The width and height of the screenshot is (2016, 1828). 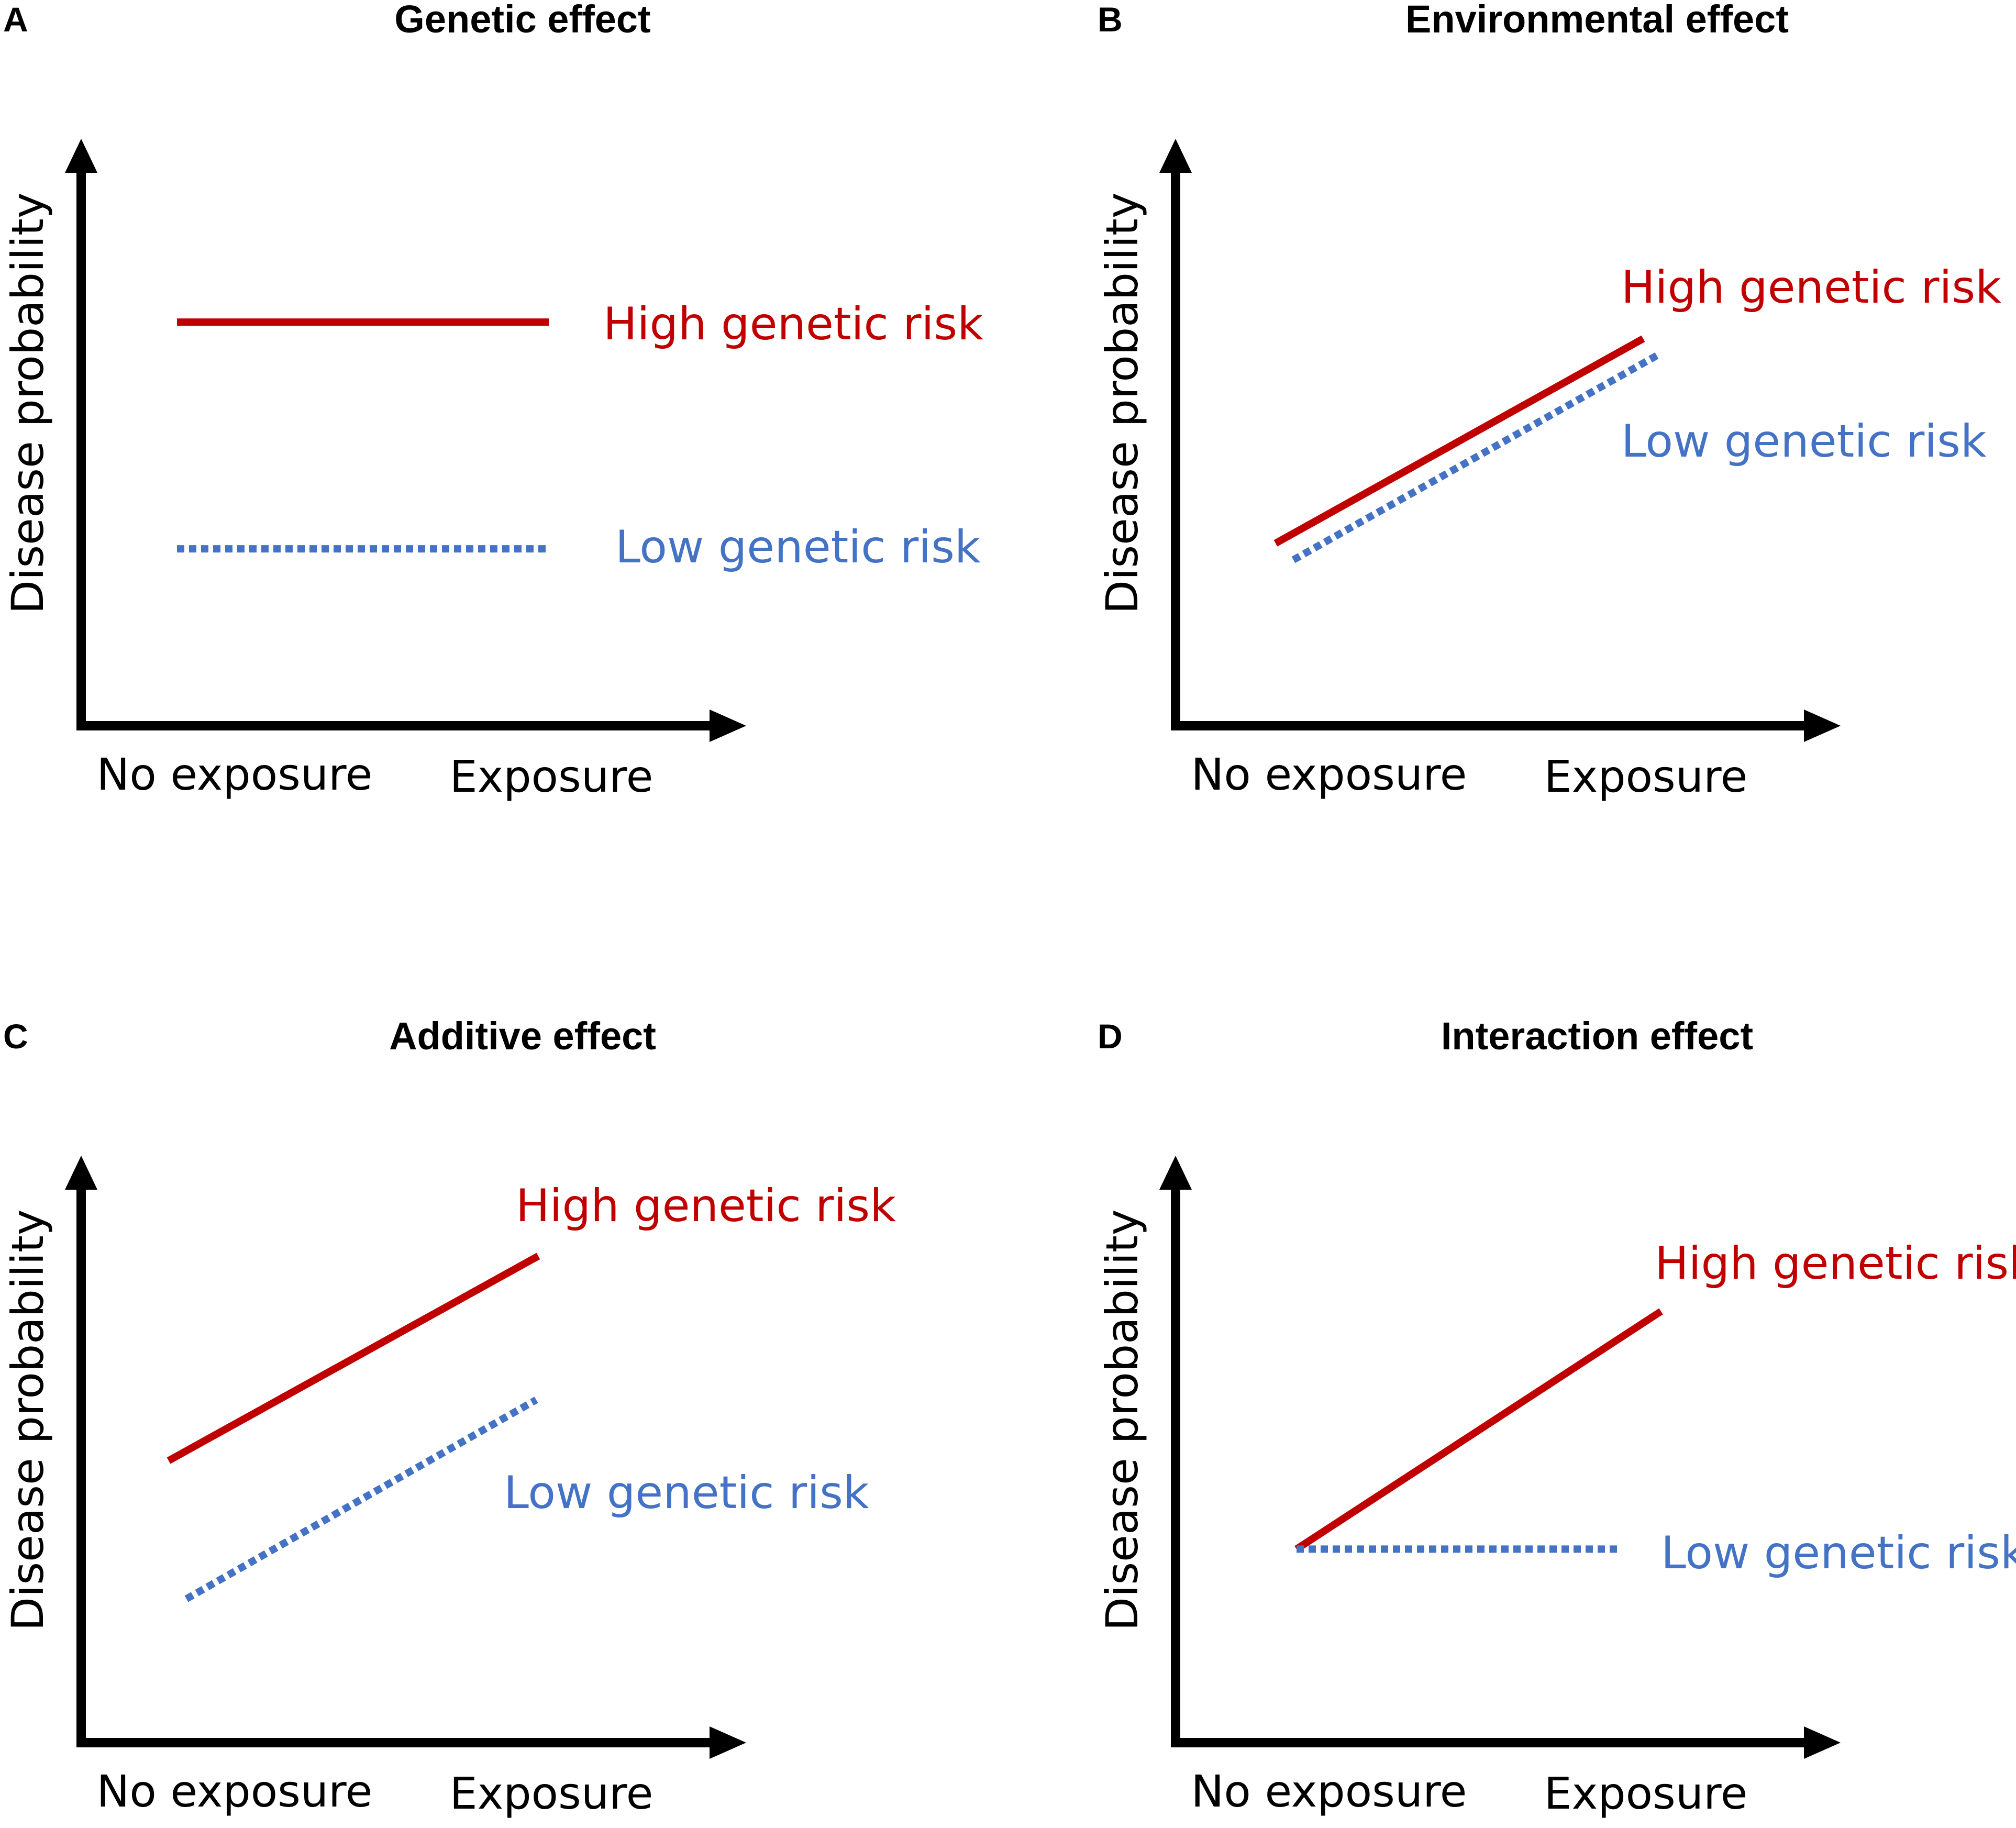 I want to click on panel-d-x-left-label: No exposure, so click(x=1329, y=1791).